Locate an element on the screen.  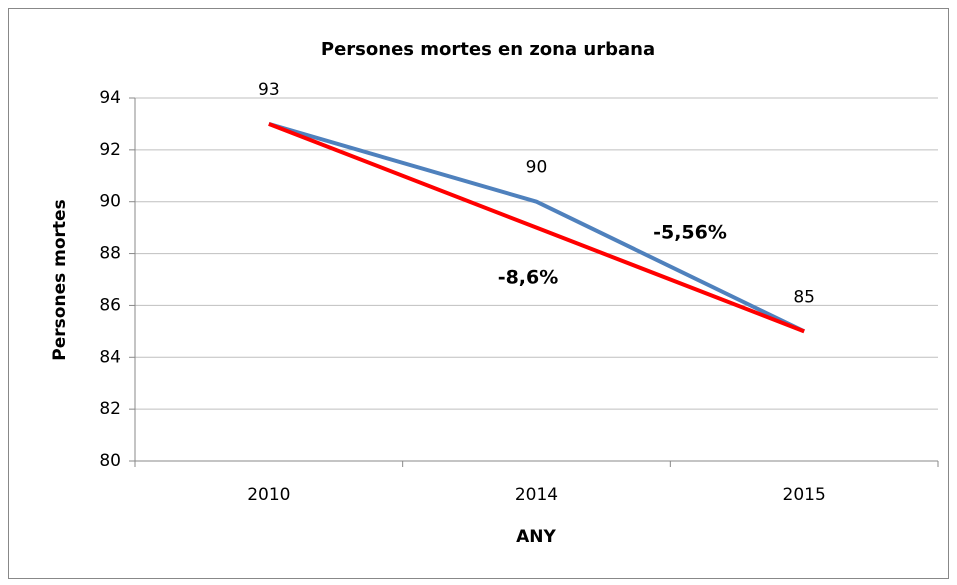
data-label: 93 is located at coordinates (269, 90).